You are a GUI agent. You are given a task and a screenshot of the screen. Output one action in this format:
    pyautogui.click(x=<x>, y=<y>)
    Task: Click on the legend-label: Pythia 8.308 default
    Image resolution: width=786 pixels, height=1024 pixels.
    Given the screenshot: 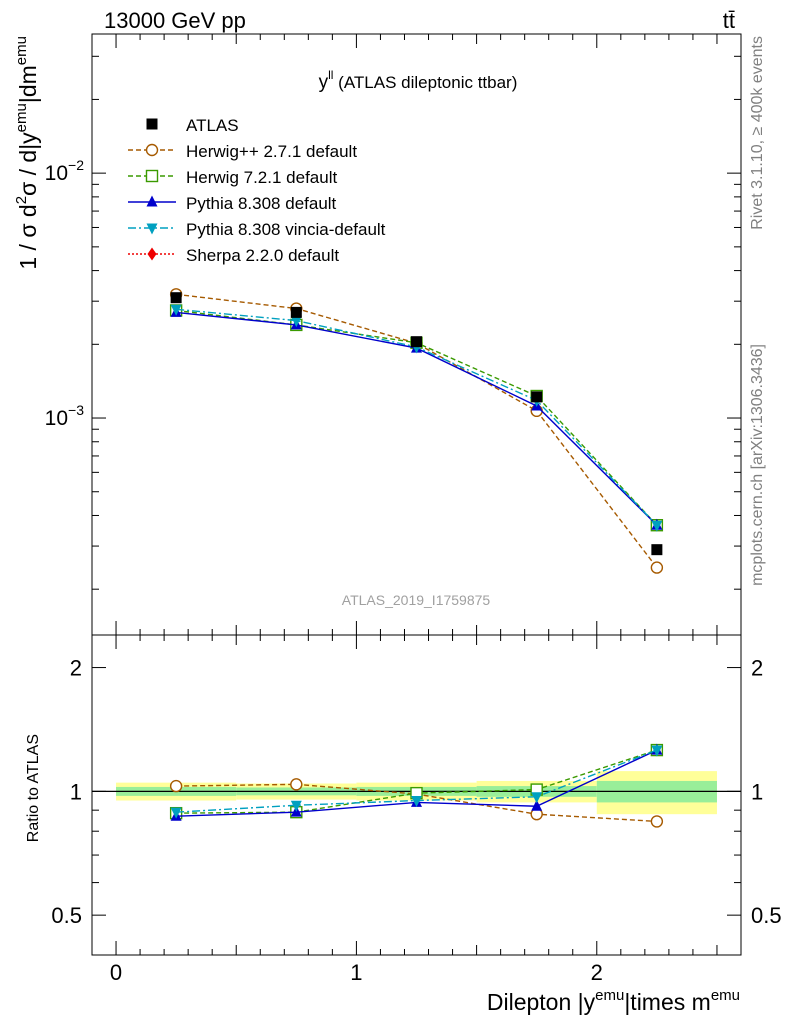 What is the action you would take?
    pyautogui.click(x=261, y=203)
    